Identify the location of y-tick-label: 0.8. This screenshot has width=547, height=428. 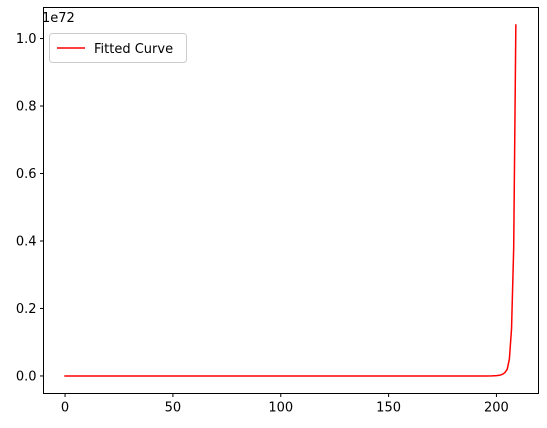
(26, 107).